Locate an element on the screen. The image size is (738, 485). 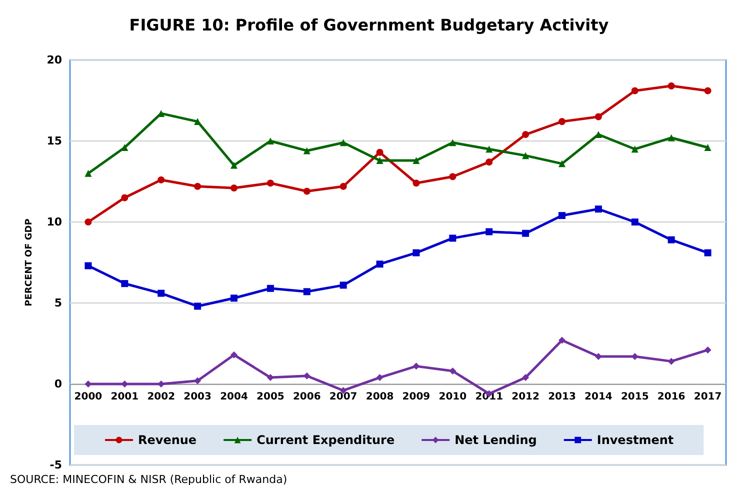
y-tick-label: -5 is located at coordinates (56, 465).